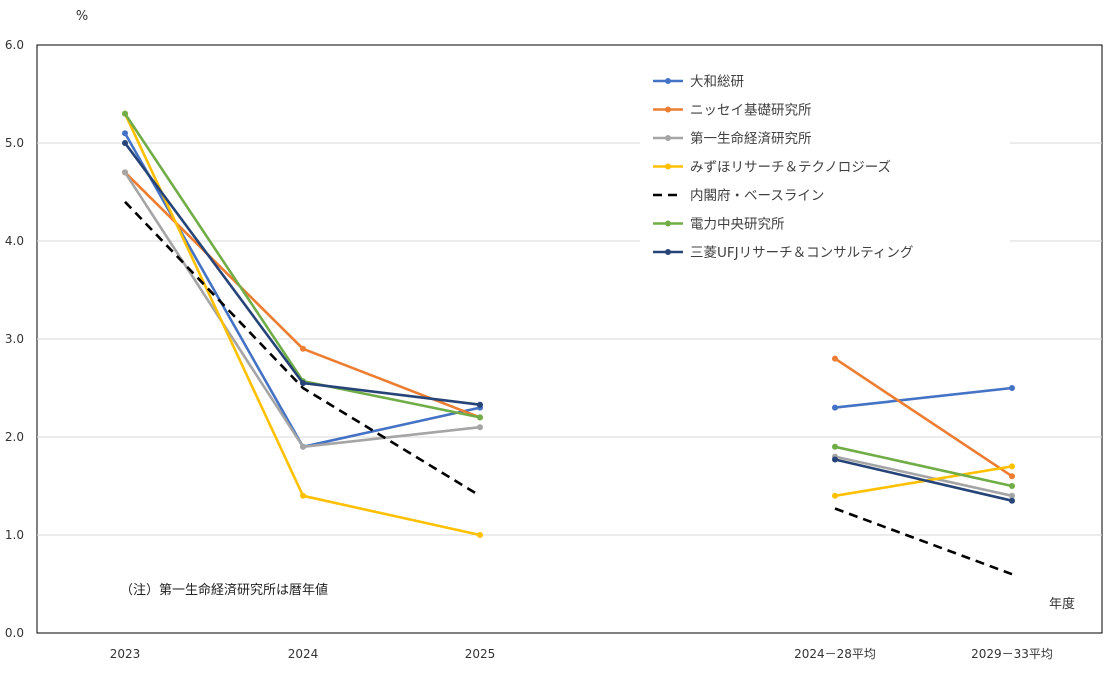  What do you see at coordinates (835, 654) in the screenshot?
I see `x-tick-label: 2024－28平均` at bounding box center [835, 654].